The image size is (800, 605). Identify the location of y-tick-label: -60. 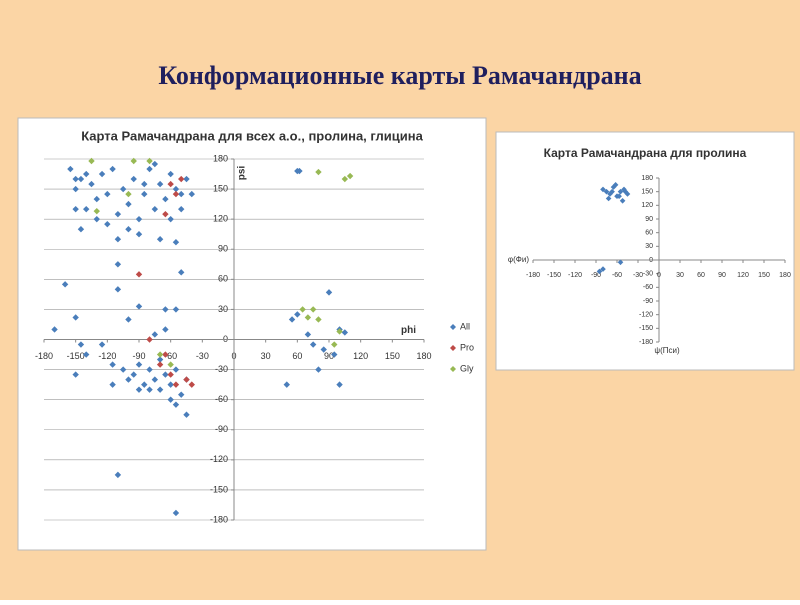
(221, 399).